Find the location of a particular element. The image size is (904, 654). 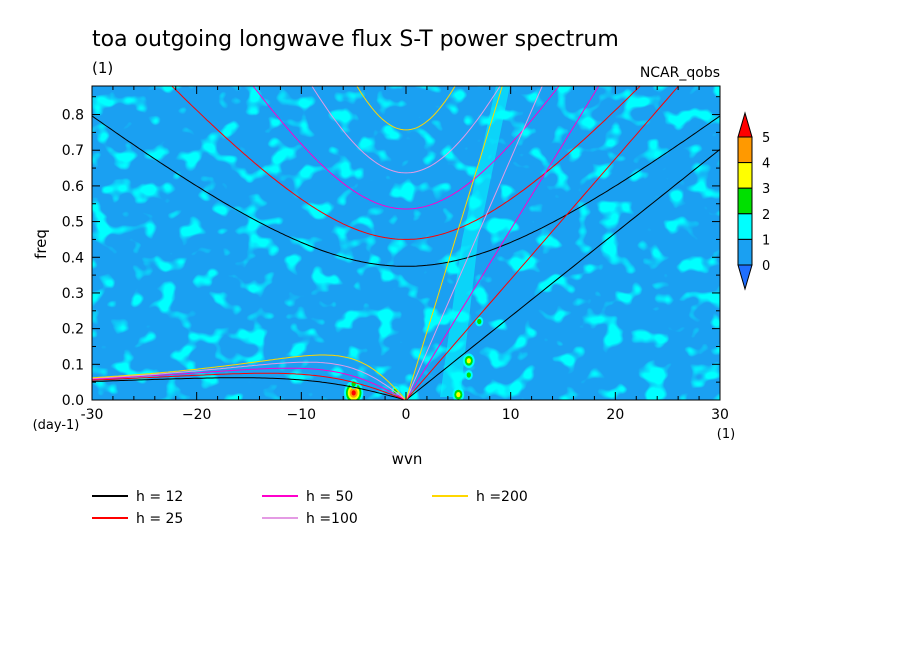

colorbar-label: 0 is located at coordinates (766, 266).